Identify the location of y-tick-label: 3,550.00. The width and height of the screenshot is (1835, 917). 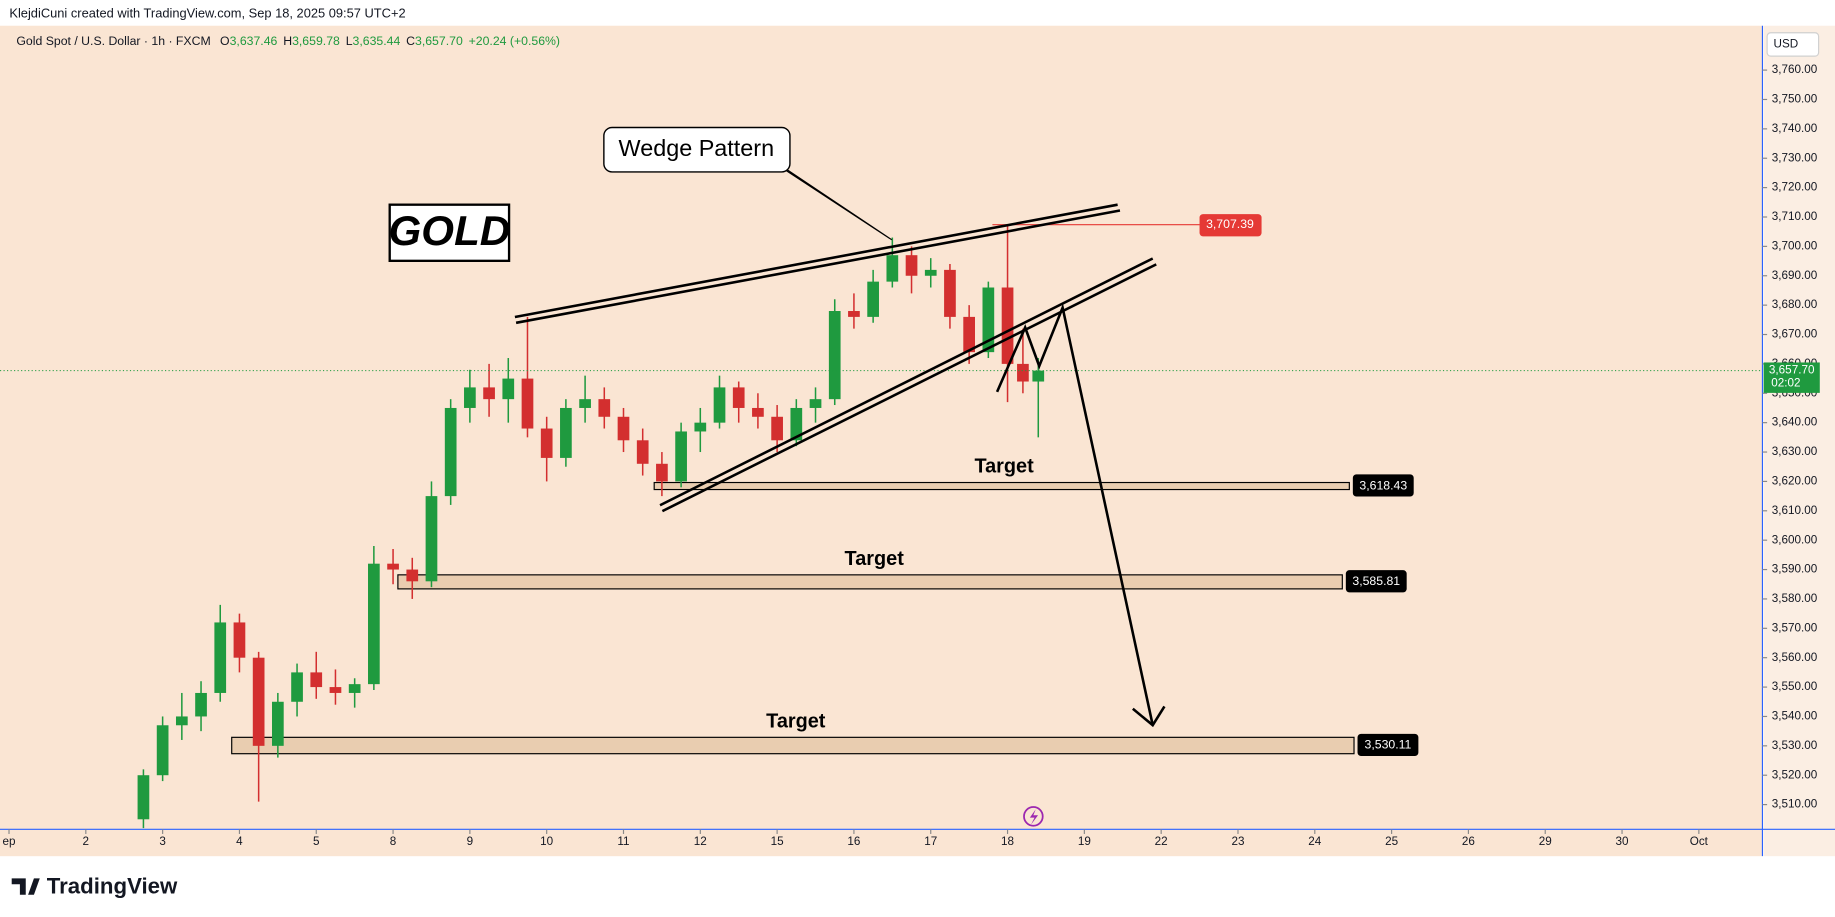
(1795, 686).